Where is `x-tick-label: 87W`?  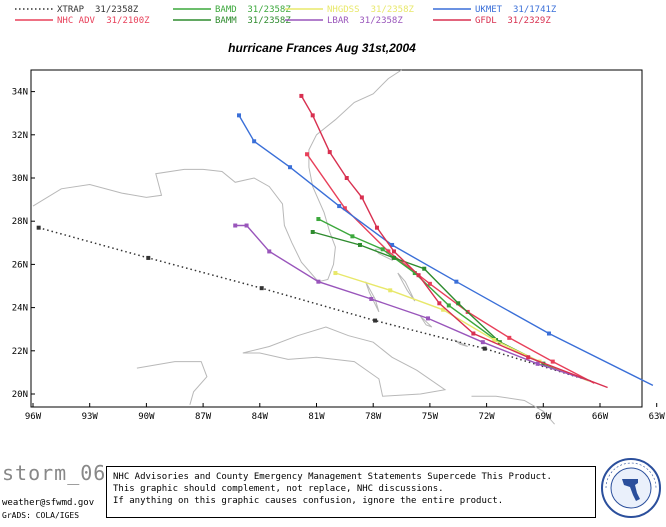
x-tick-label: 87W is located at coordinates (203, 417).